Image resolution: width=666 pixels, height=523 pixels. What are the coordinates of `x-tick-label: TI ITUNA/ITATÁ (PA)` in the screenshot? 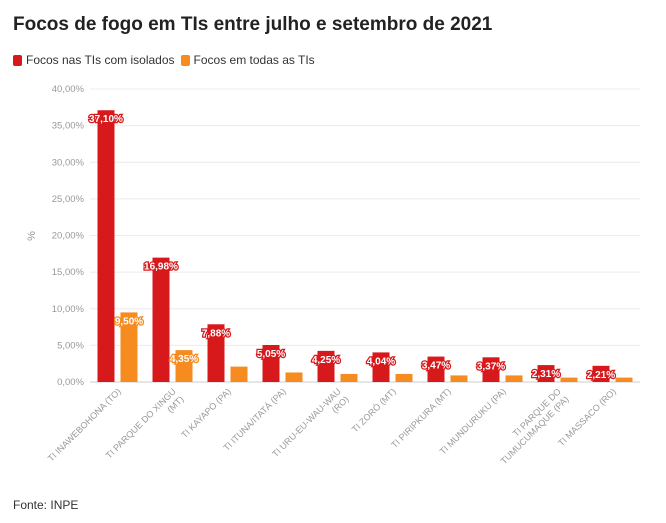 It's located at (254, 419).